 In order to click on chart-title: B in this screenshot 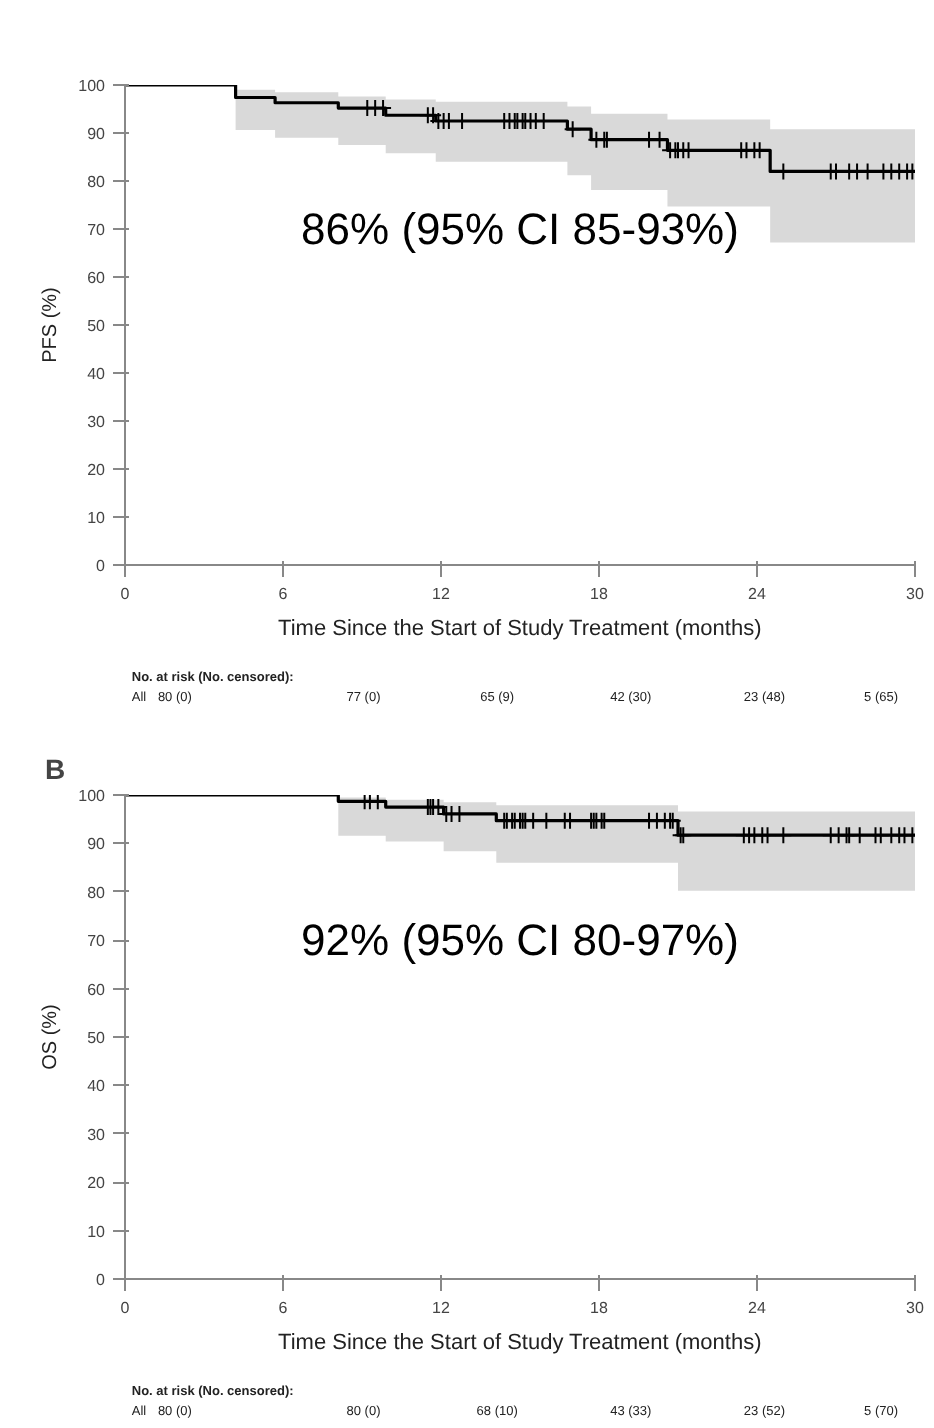, I will do `click(55, 769)`.